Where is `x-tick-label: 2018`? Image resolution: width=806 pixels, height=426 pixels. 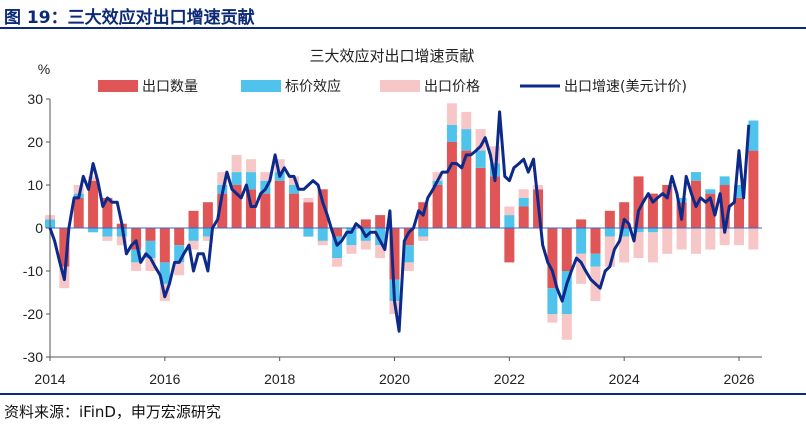
x-tick-label: 2018 is located at coordinates (279, 379).